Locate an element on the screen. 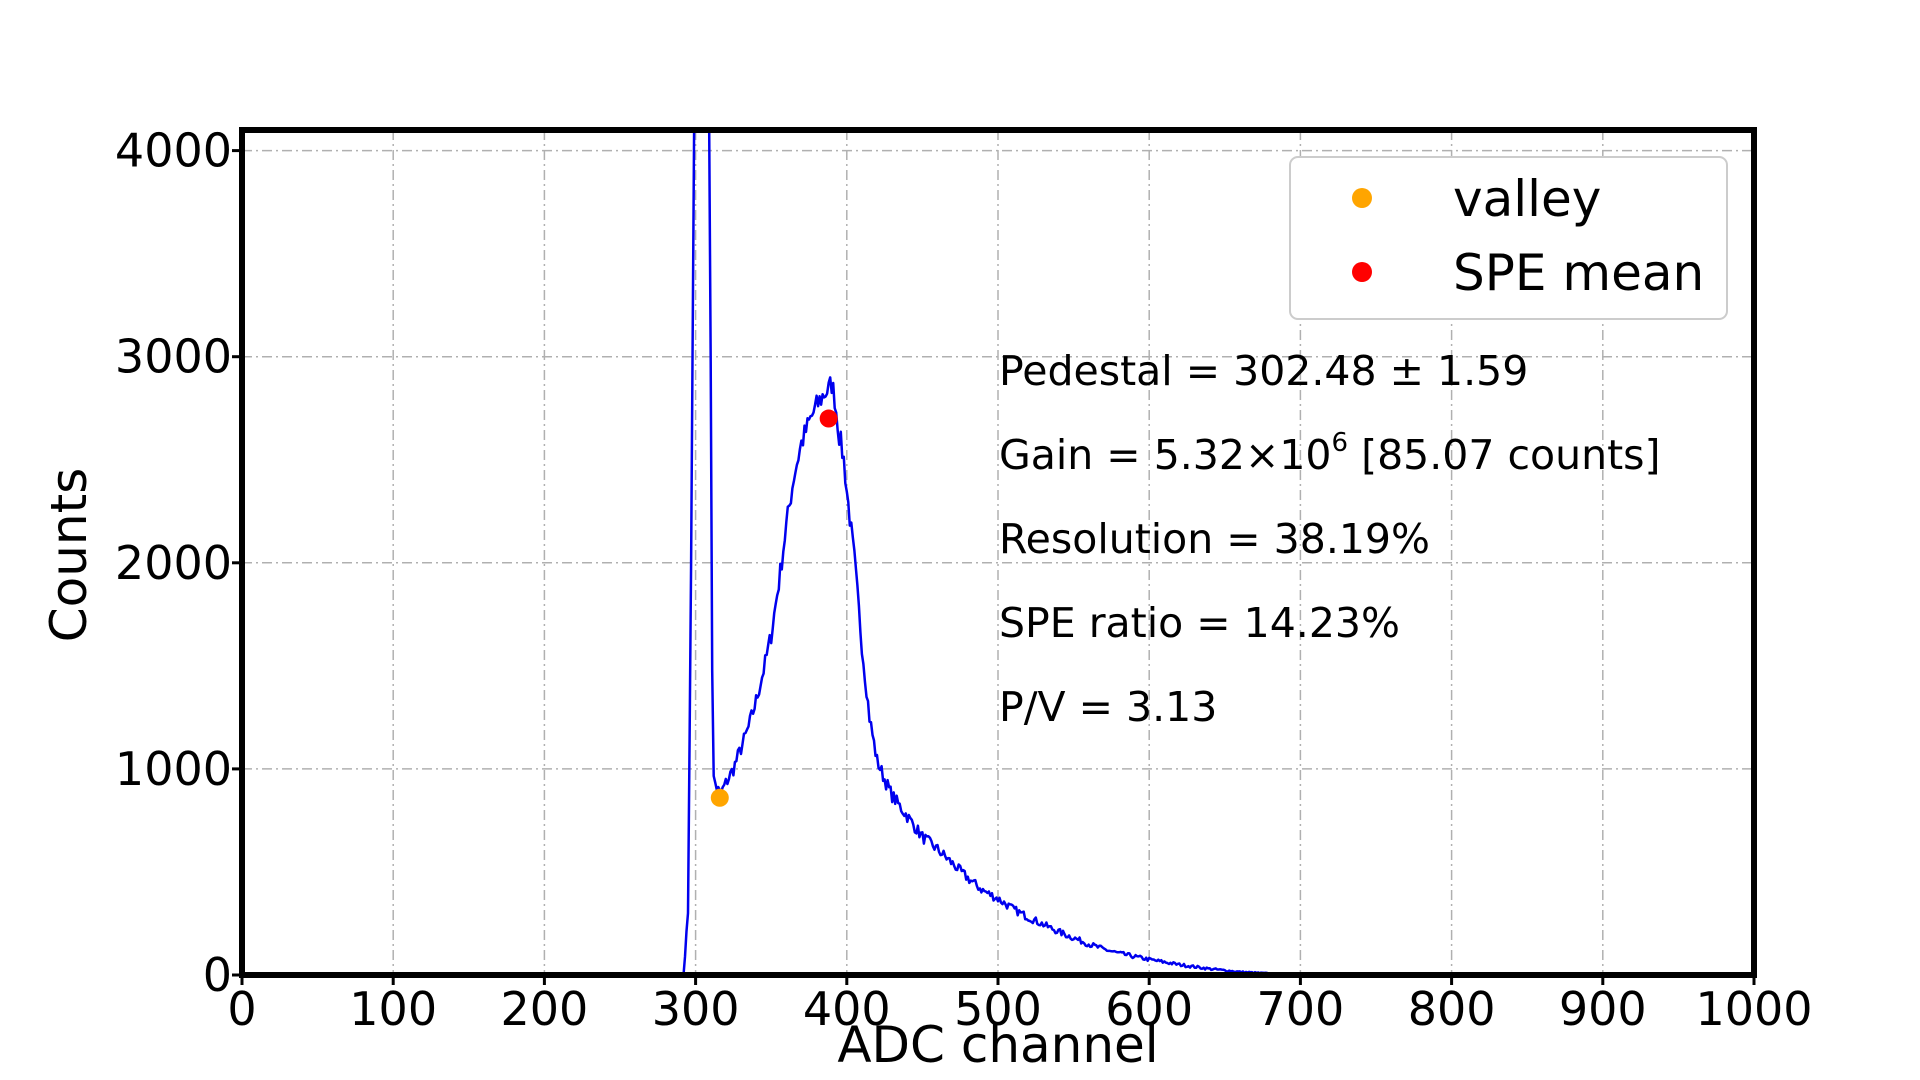 This screenshot has height=1080, width=1920. gain-suffix: [85.07 counts] is located at coordinates (1504, 455).